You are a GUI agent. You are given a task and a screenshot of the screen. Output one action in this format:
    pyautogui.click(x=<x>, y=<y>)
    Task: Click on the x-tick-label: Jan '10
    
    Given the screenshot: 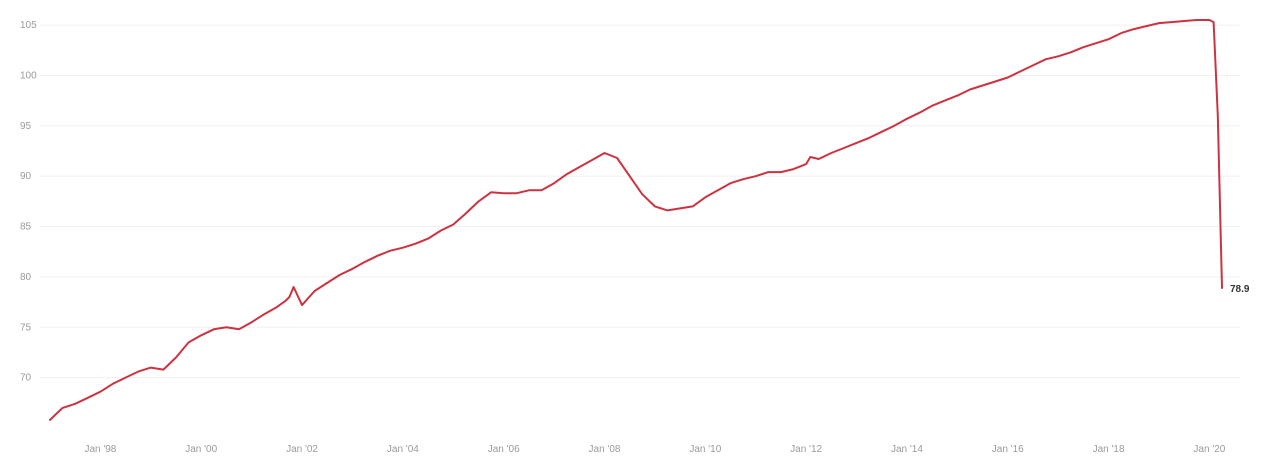 What is the action you would take?
    pyautogui.click(x=705, y=449)
    